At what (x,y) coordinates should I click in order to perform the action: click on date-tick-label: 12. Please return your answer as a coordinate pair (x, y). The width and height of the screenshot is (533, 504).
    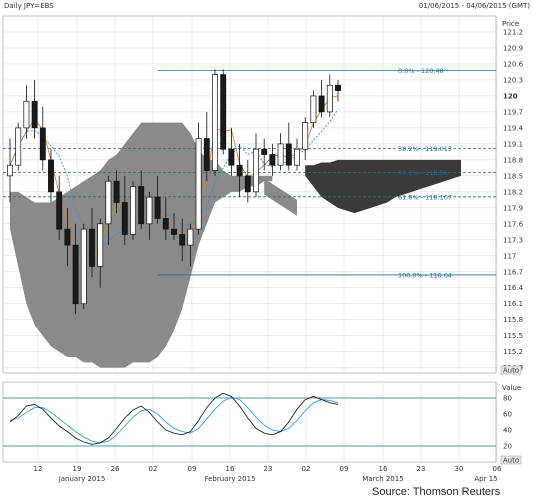
    Looking at the image, I should click on (38, 469).